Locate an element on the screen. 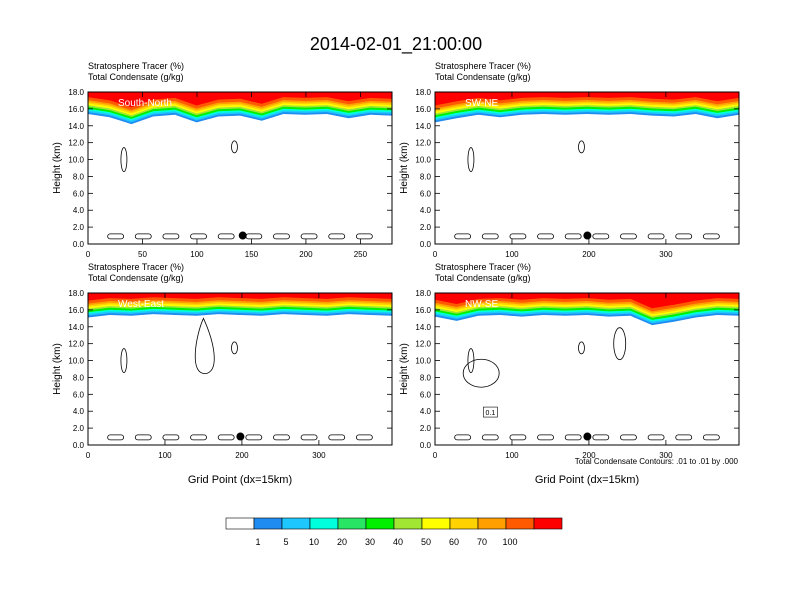 Image resolution: width=792 pixels, height=612 pixels. panel-inset-label: NW-SE is located at coordinates (481, 304).